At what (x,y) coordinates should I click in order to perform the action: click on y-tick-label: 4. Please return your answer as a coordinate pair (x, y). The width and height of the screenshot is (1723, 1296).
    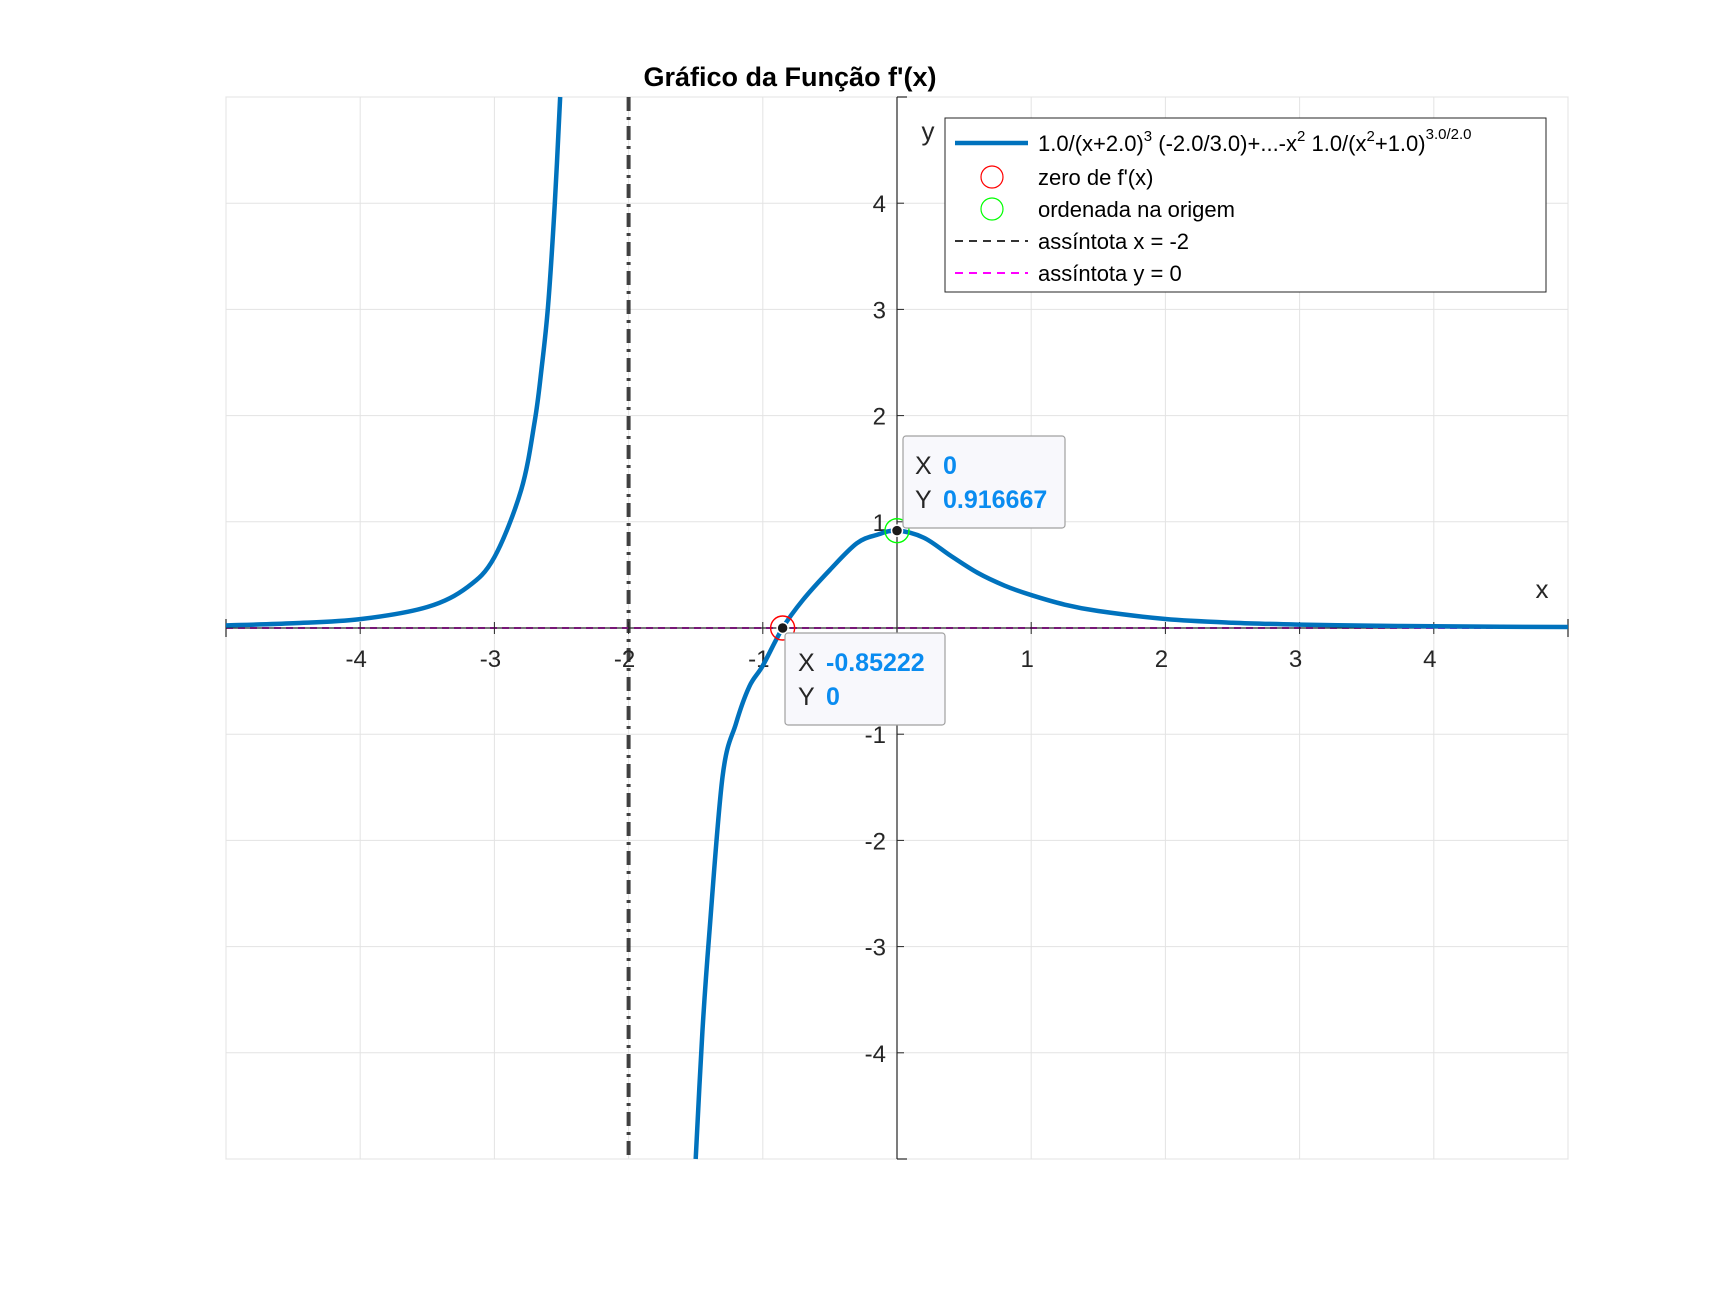
    Looking at the image, I should click on (879, 204).